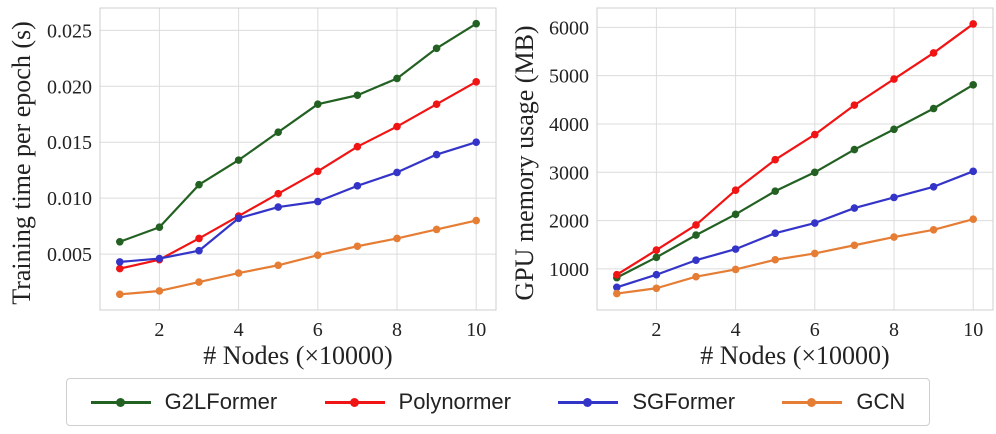 This screenshot has width=996, height=434. Describe the element at coordinates (120, 402) in the screenshot. I see `legend-swatch-g2lformer` at that location.